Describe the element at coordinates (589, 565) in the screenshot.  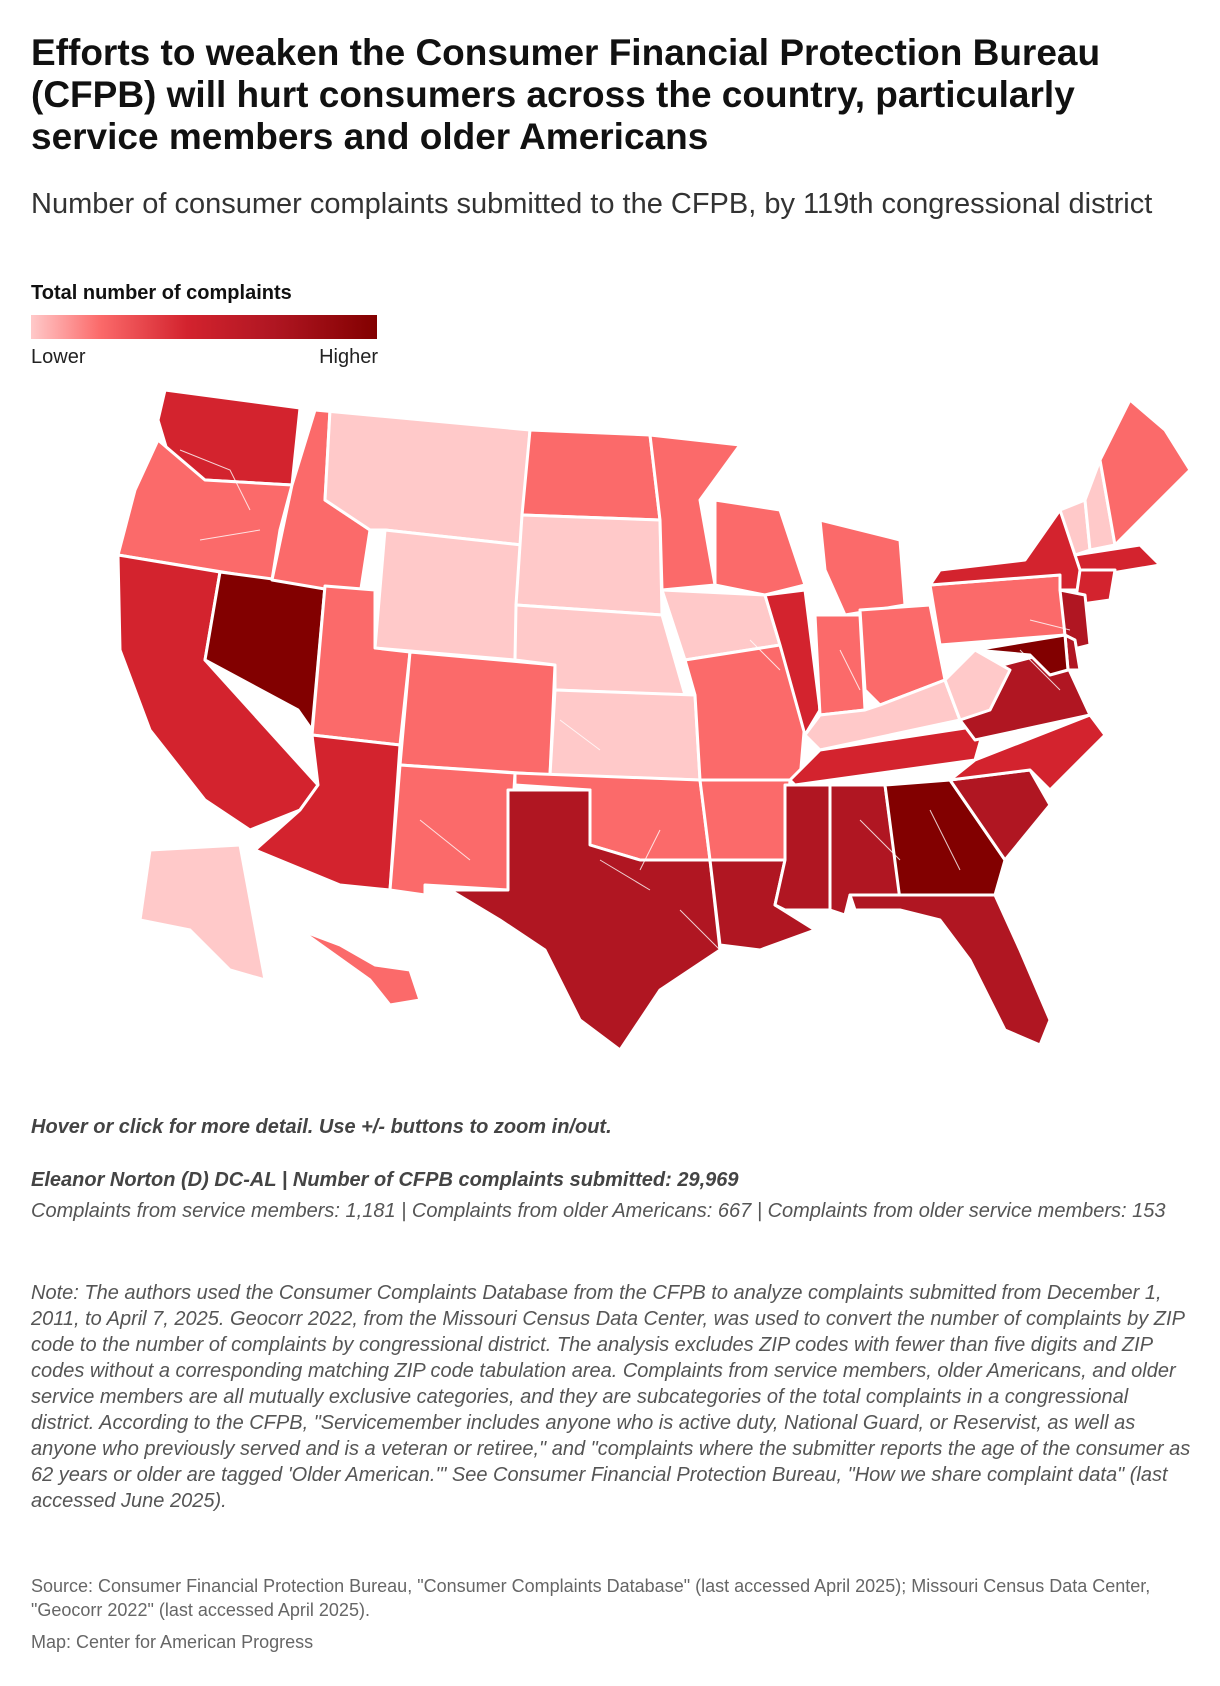
I see `state-sd` at that location.